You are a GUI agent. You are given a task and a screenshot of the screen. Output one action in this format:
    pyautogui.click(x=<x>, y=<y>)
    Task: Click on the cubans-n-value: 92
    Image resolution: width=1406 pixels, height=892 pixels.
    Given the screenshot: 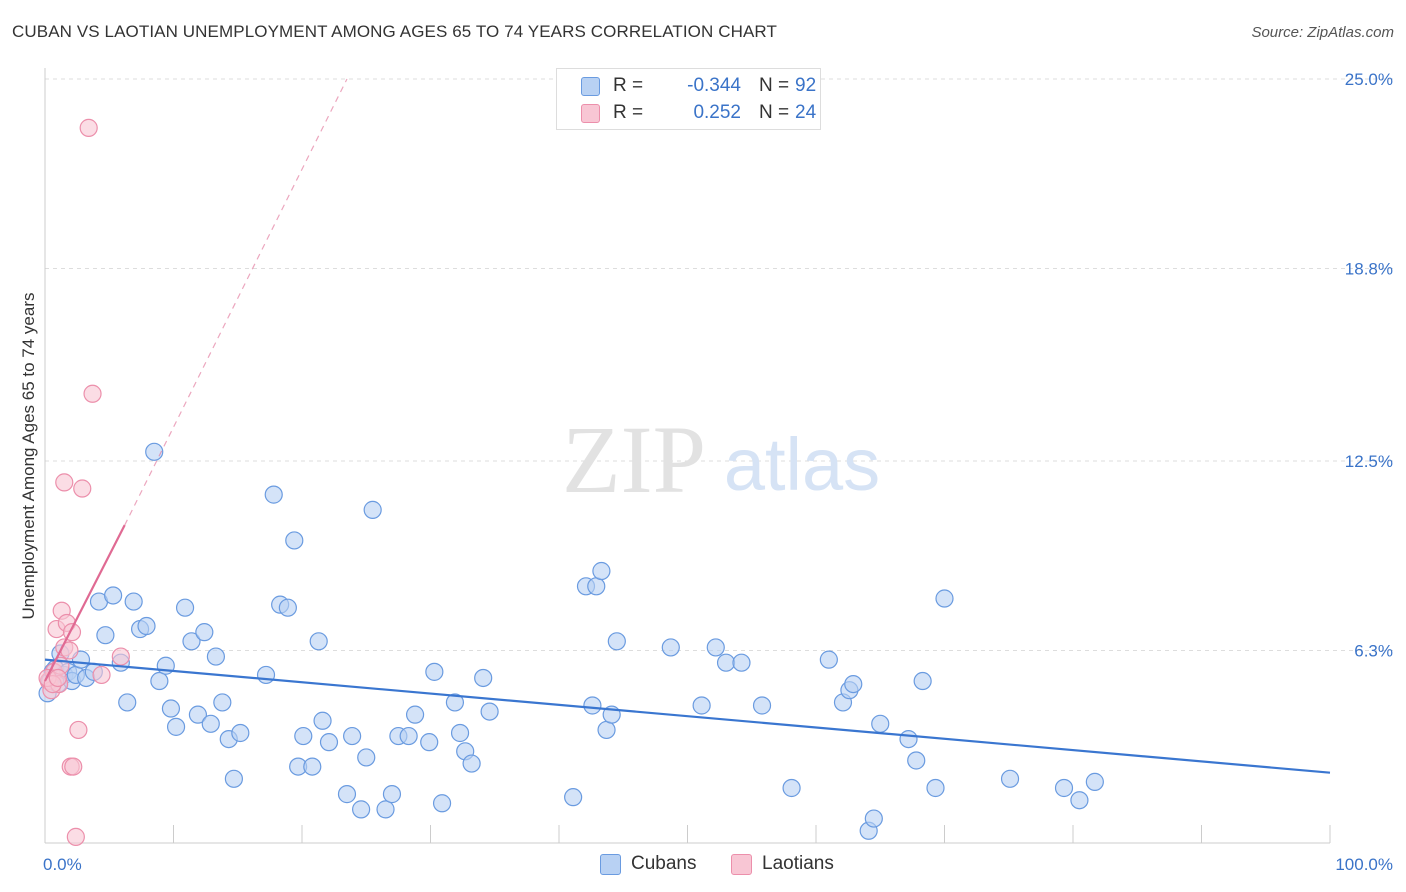 What is the action you would take?
    pyautogui.click(x=806, y=85)
    